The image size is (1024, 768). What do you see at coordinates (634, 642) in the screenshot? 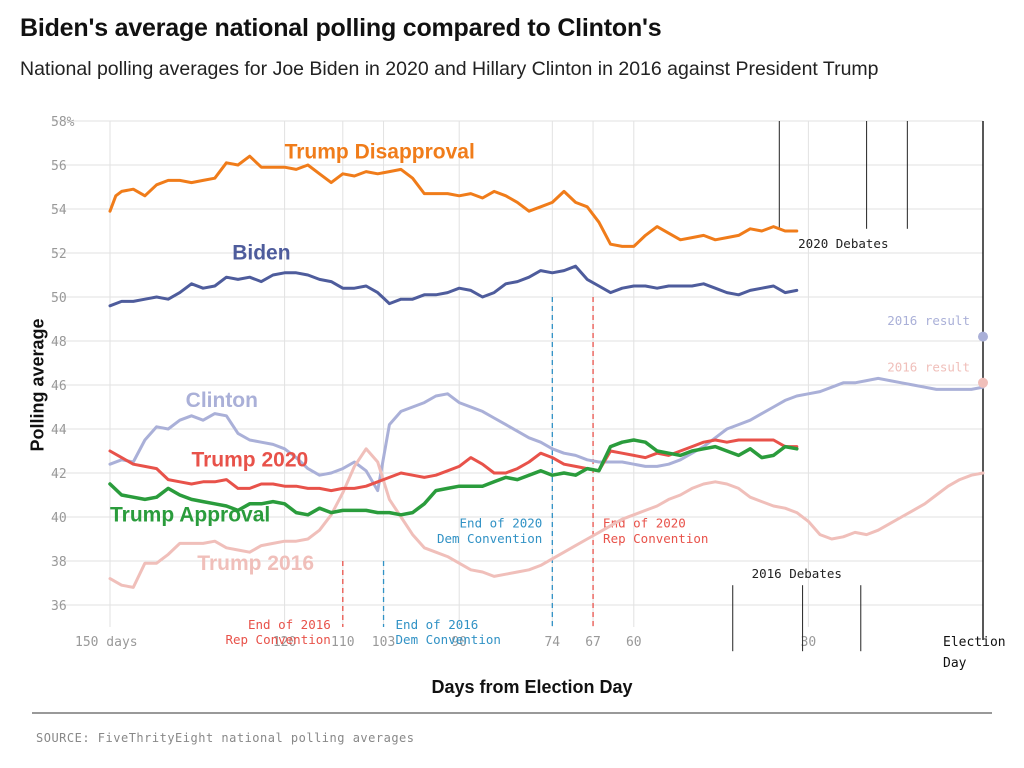
I see `x-tick-label: 60` at bounding box center [634, 642].